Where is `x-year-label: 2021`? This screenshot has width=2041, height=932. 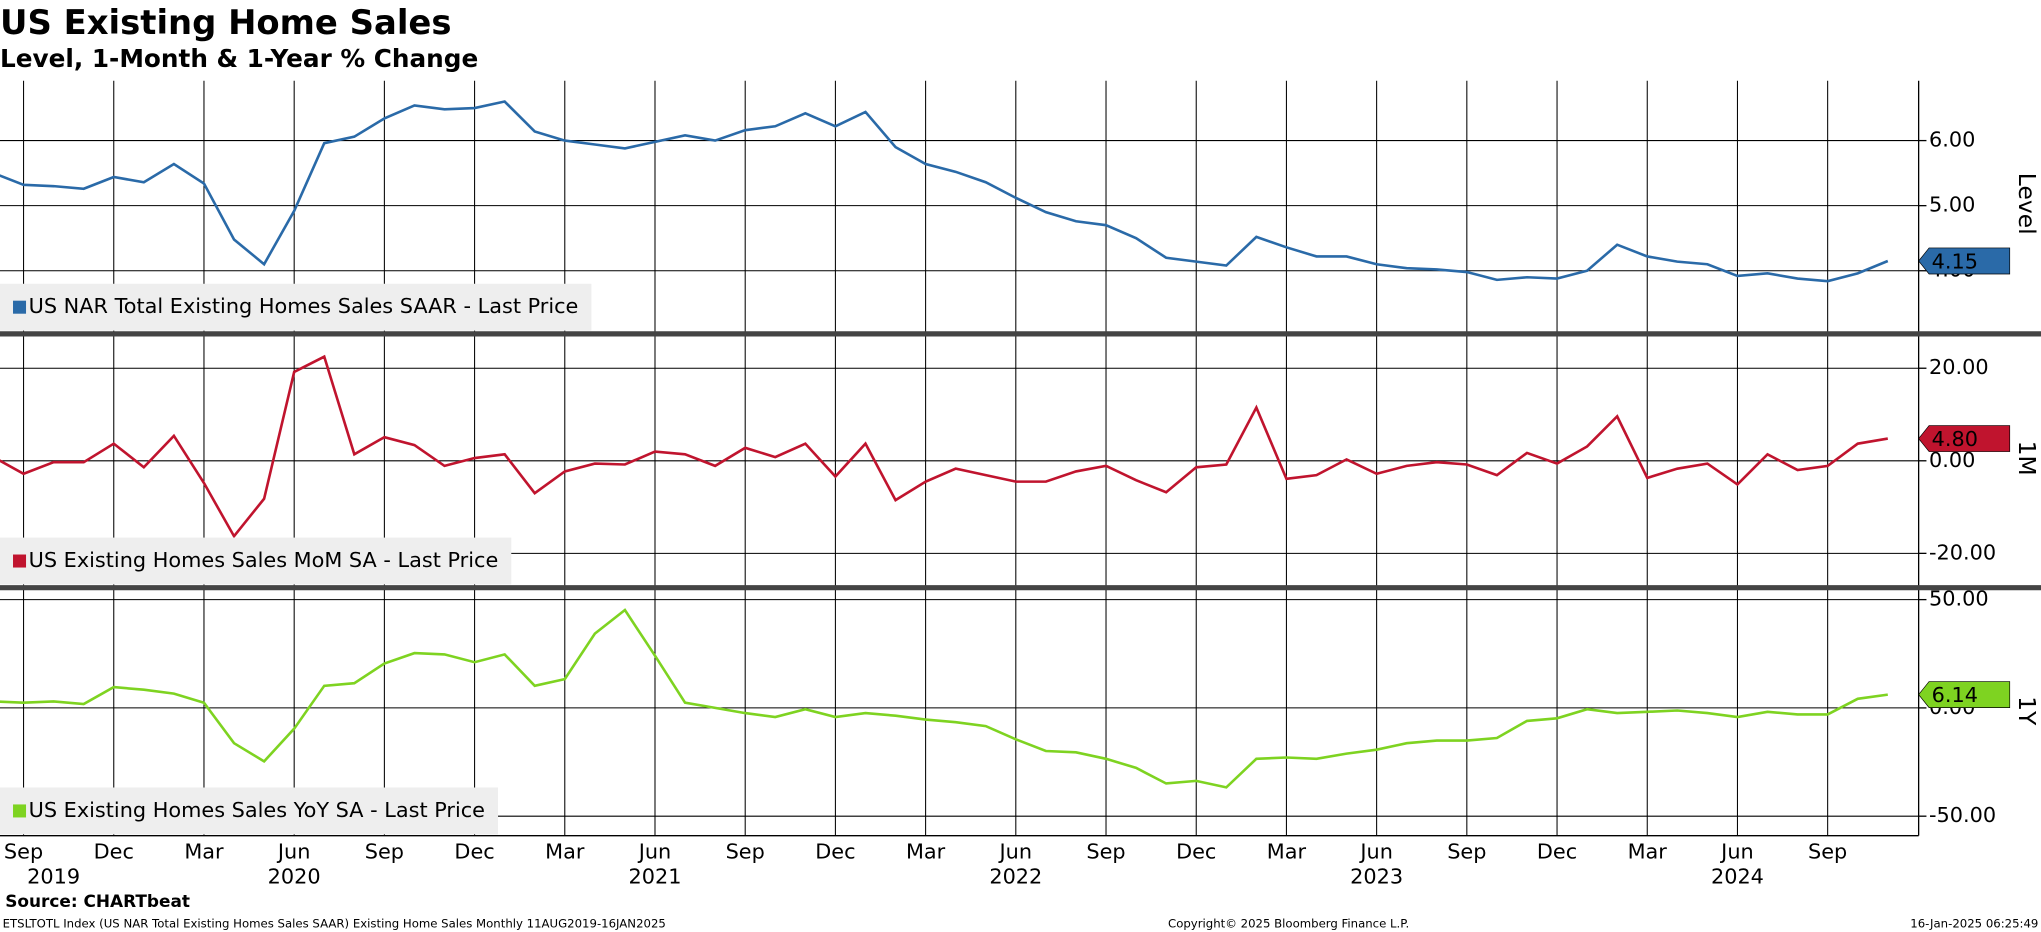 x-year-label: 2021 is located at coordinates (655, 876).